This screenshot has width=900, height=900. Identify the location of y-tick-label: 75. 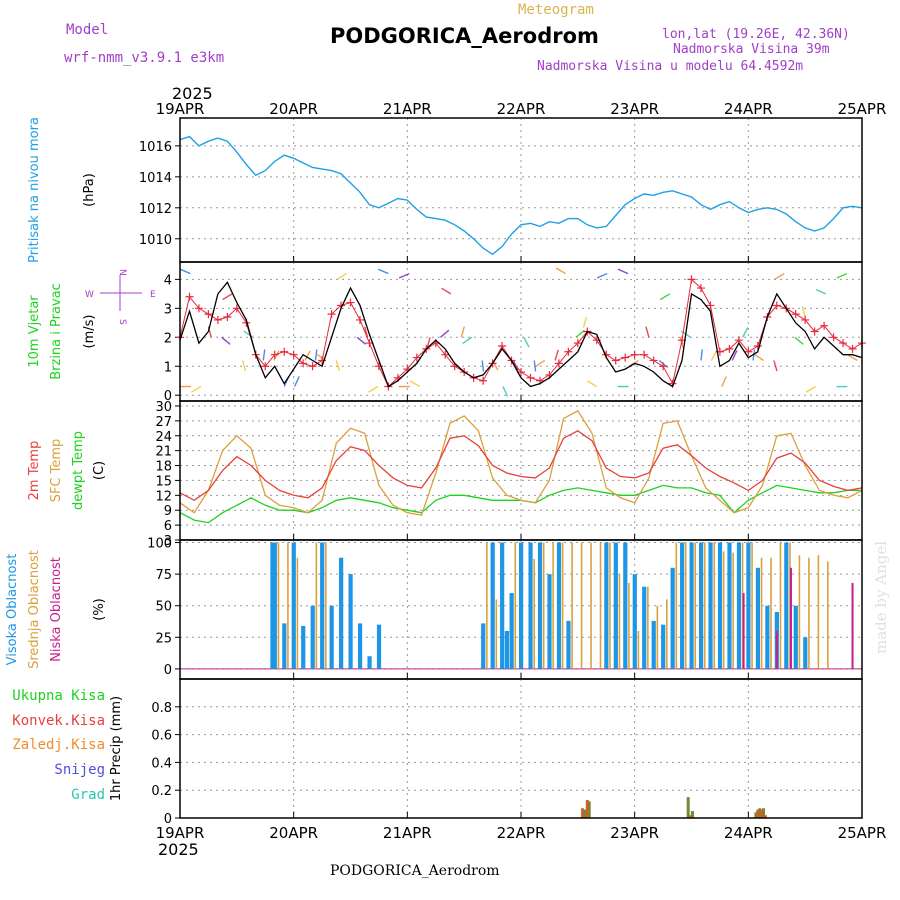
(163, 575).